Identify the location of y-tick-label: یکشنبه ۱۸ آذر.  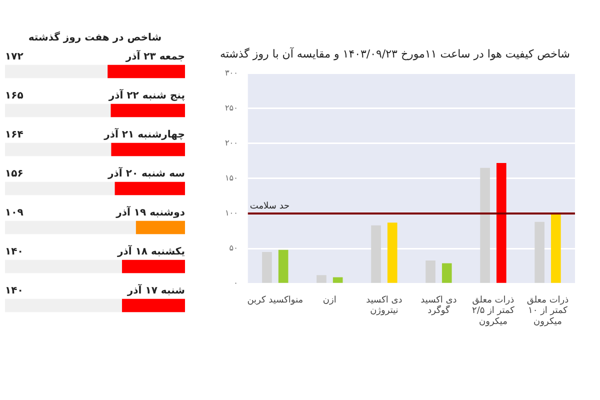
(151, 251).